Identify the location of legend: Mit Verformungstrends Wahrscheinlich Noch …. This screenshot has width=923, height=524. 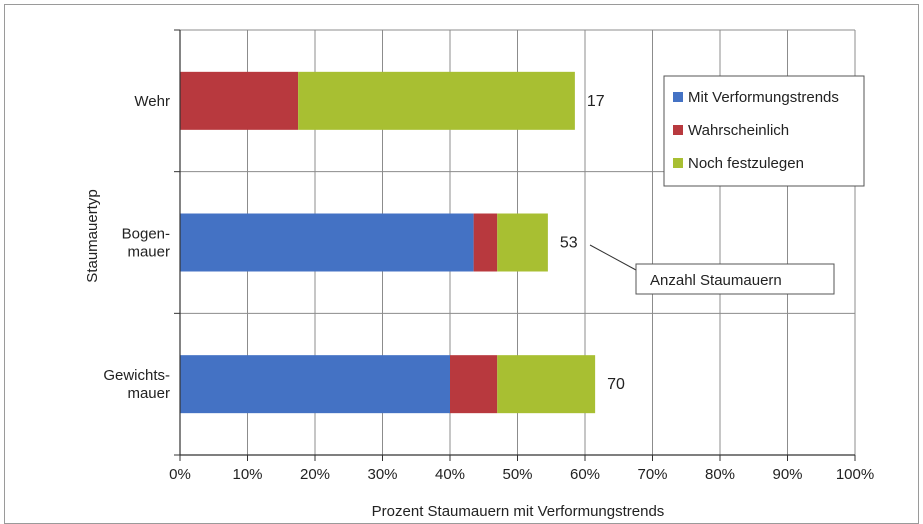
(764, 131).